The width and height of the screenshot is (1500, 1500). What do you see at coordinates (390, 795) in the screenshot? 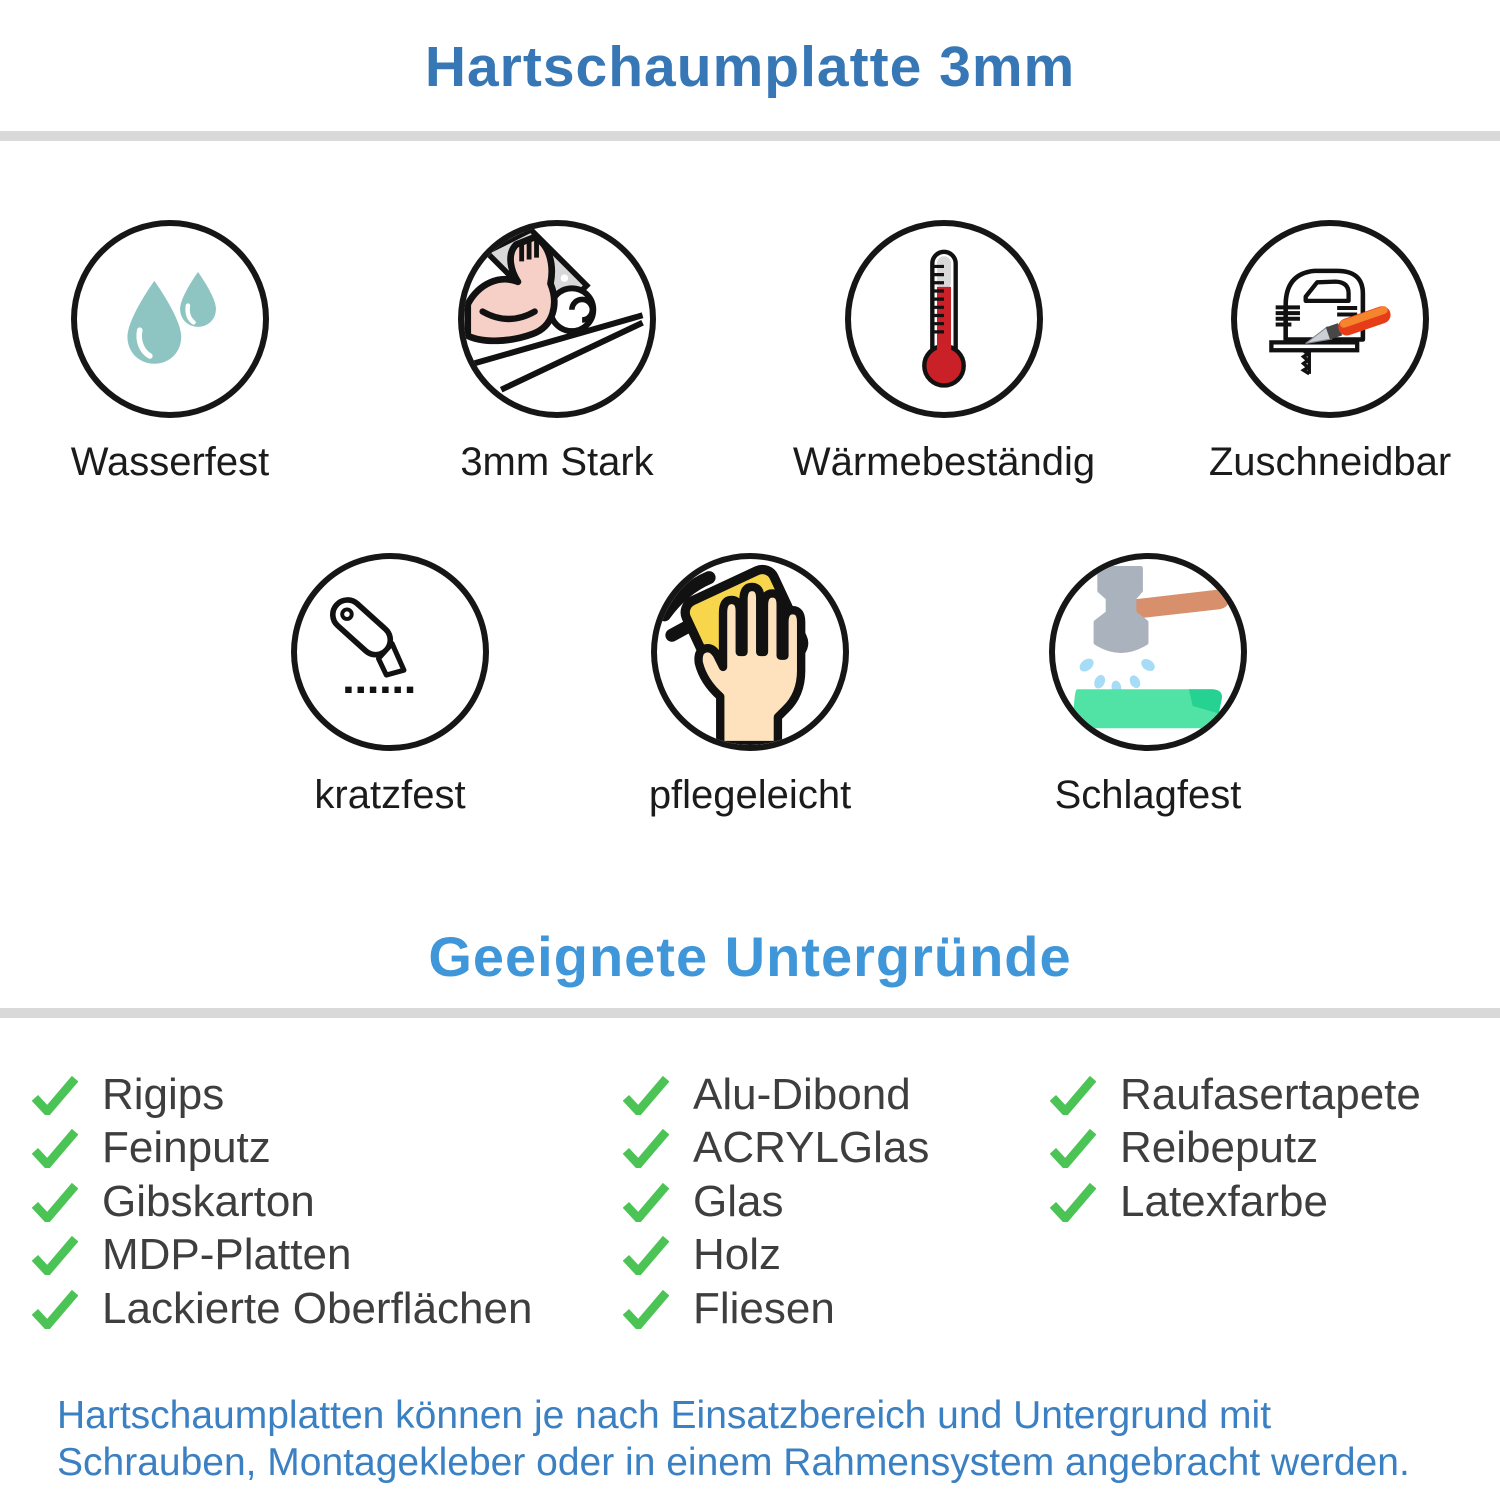
I see `feature-label: kratzfest` at bounding box center [390, 795].